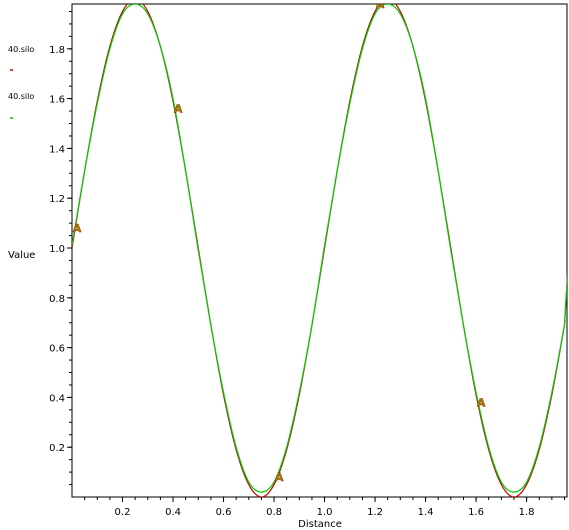  I want to click on x-tick-label: 0.2, so click(123, 512).